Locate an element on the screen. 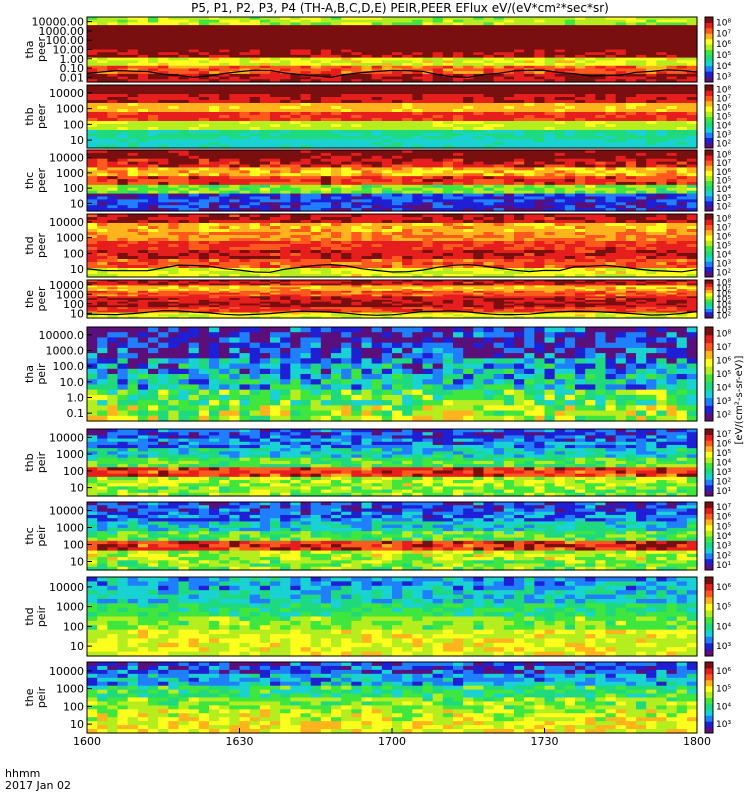 The image size is (750, 800). y-tick-label: 100 is located at coordinates (73, 124).